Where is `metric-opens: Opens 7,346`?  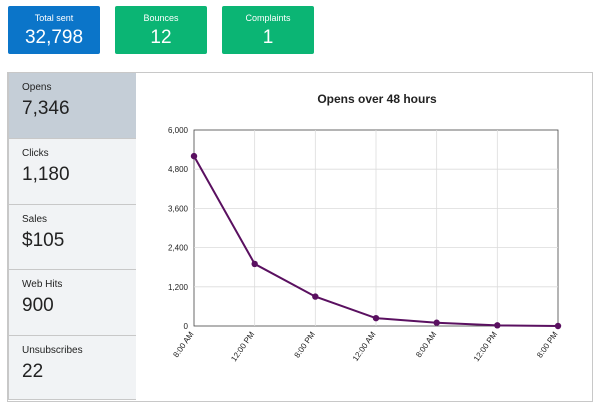
metric-opens: Opens 7,346 is located at coordinates (72, 106).